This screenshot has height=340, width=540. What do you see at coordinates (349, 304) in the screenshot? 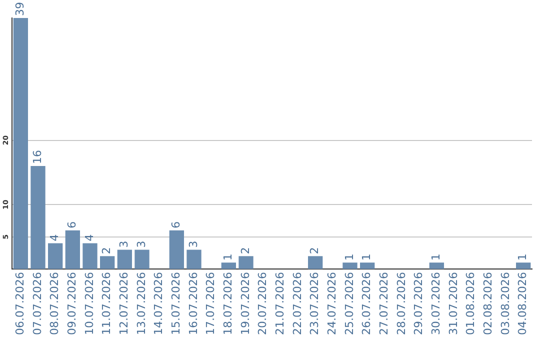
I see `x-tick-label: 25.07.2026` at bounding box center [349, 304].